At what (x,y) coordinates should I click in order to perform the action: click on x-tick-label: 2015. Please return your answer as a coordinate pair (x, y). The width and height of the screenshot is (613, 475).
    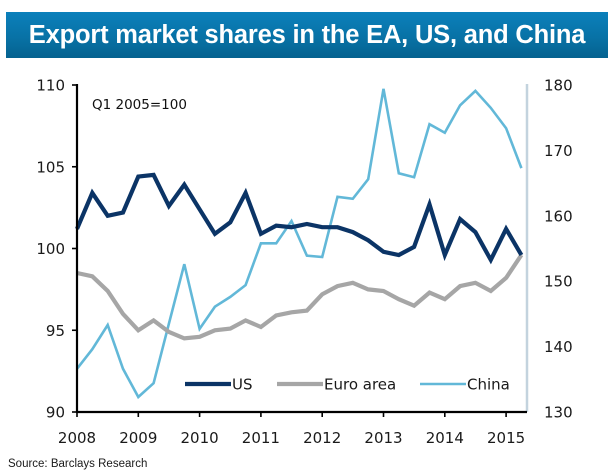
    Looking at the image, I should click on (506, 438).